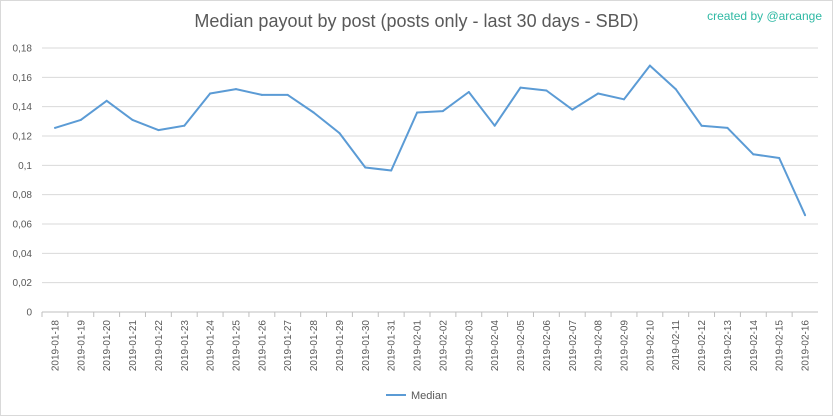  I want to click on x-tick-label: 2019-02-05, so click(521, 346).